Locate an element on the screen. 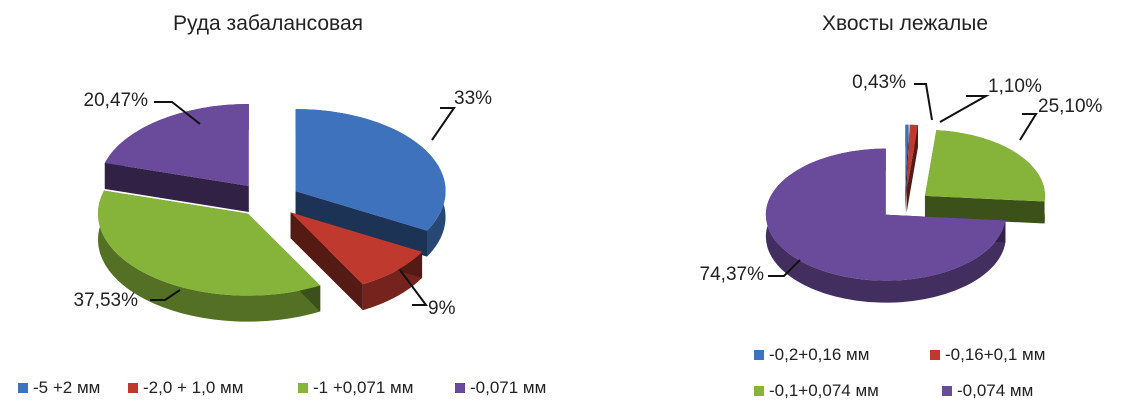 This screenshot has height=410, width=1139. legend-label: -2,0 + 1,0 мм is located at coordinates (193, 387).